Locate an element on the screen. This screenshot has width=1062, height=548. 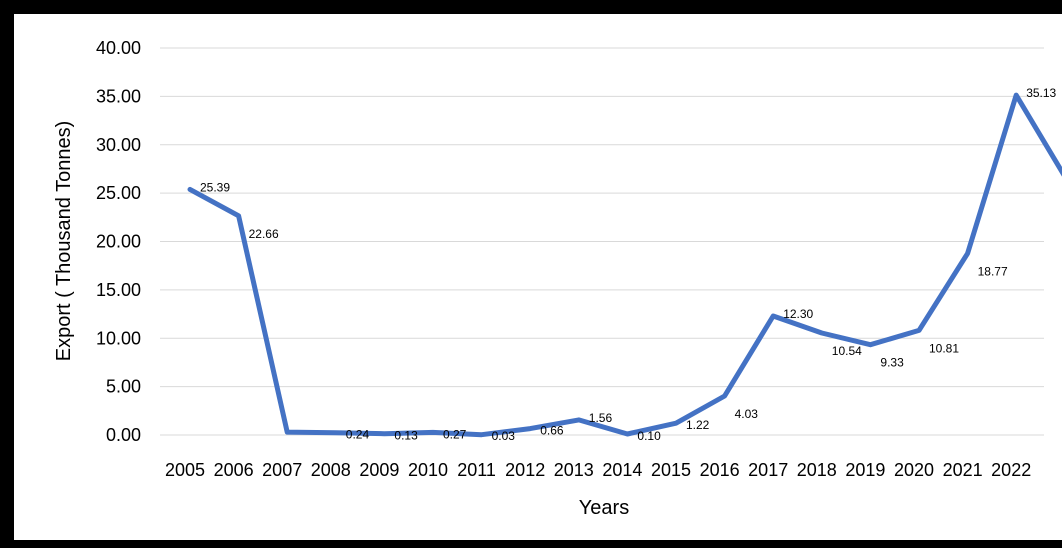
y-axis-label: Export ( Thousand Tonnes) is located at coordinates (64, 241).